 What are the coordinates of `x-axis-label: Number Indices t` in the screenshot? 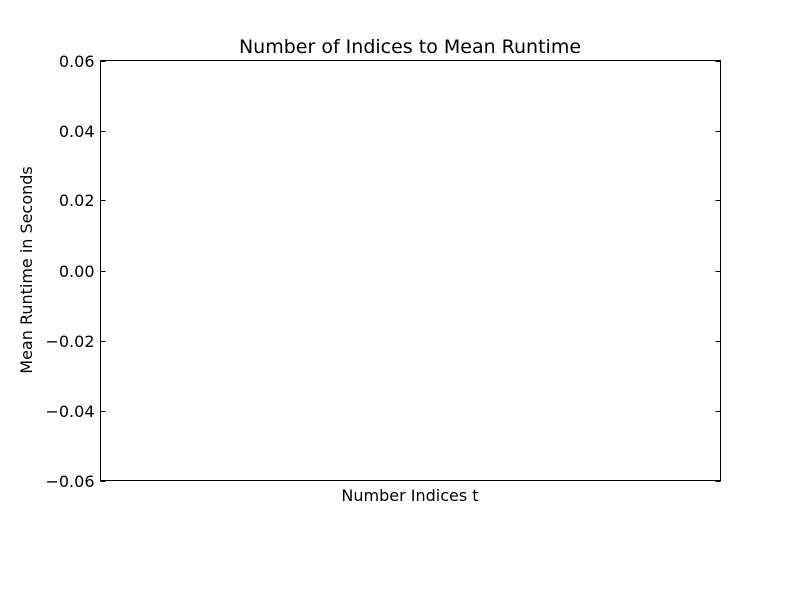 It's located at (409, 495).